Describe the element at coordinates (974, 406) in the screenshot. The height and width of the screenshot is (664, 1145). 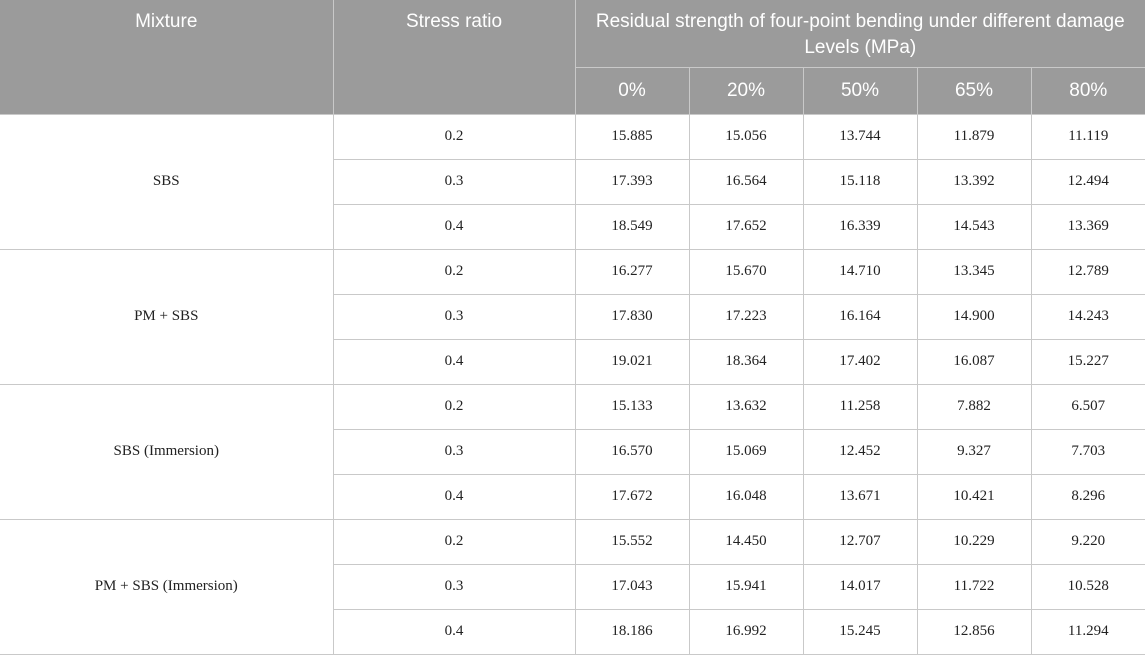
I see `strength-value-cell: 7.882` at that location.